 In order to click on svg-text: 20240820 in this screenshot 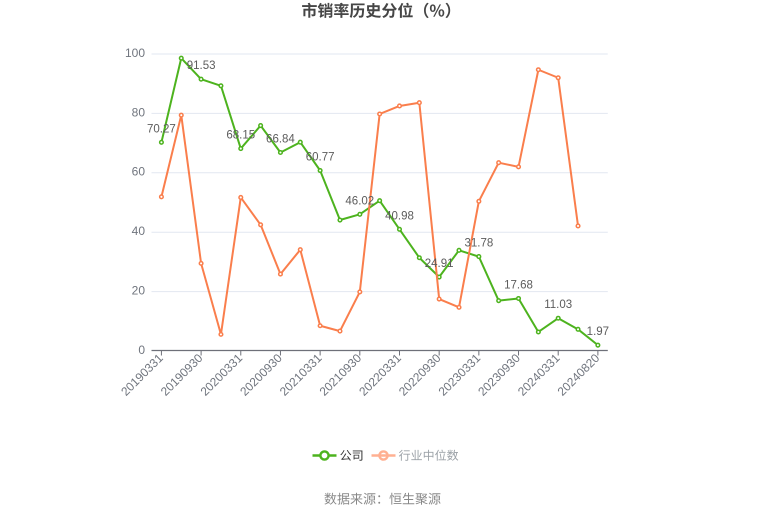, I will do `click(579, 375)`.